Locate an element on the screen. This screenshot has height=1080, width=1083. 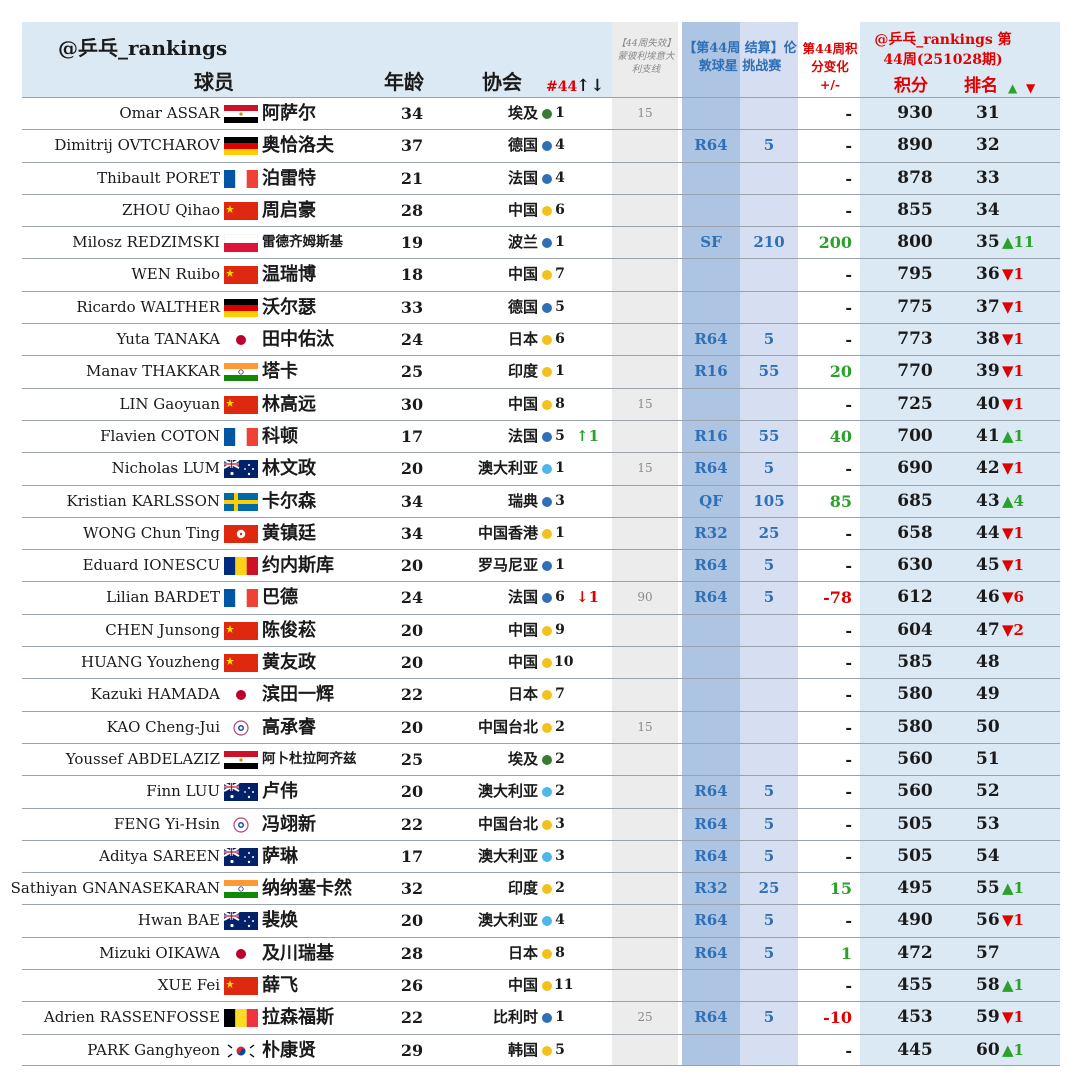
total-points: 658 is located at coordinates (915, 532).